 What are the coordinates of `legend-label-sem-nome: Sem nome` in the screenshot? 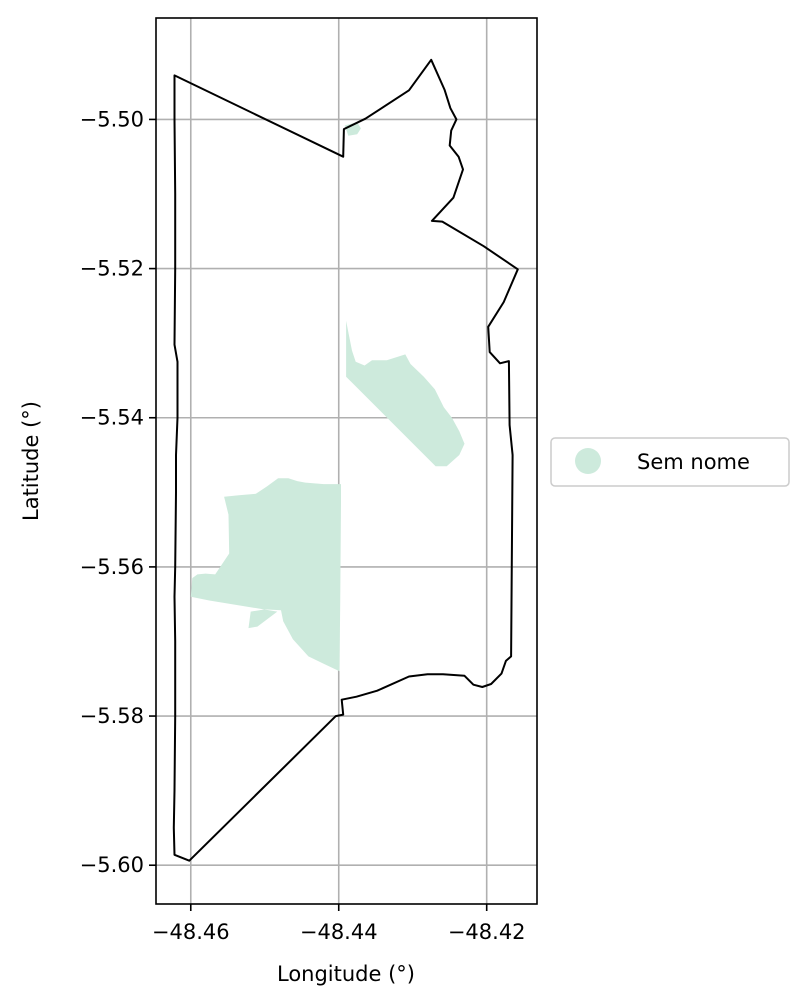 It's located at (693, 462).